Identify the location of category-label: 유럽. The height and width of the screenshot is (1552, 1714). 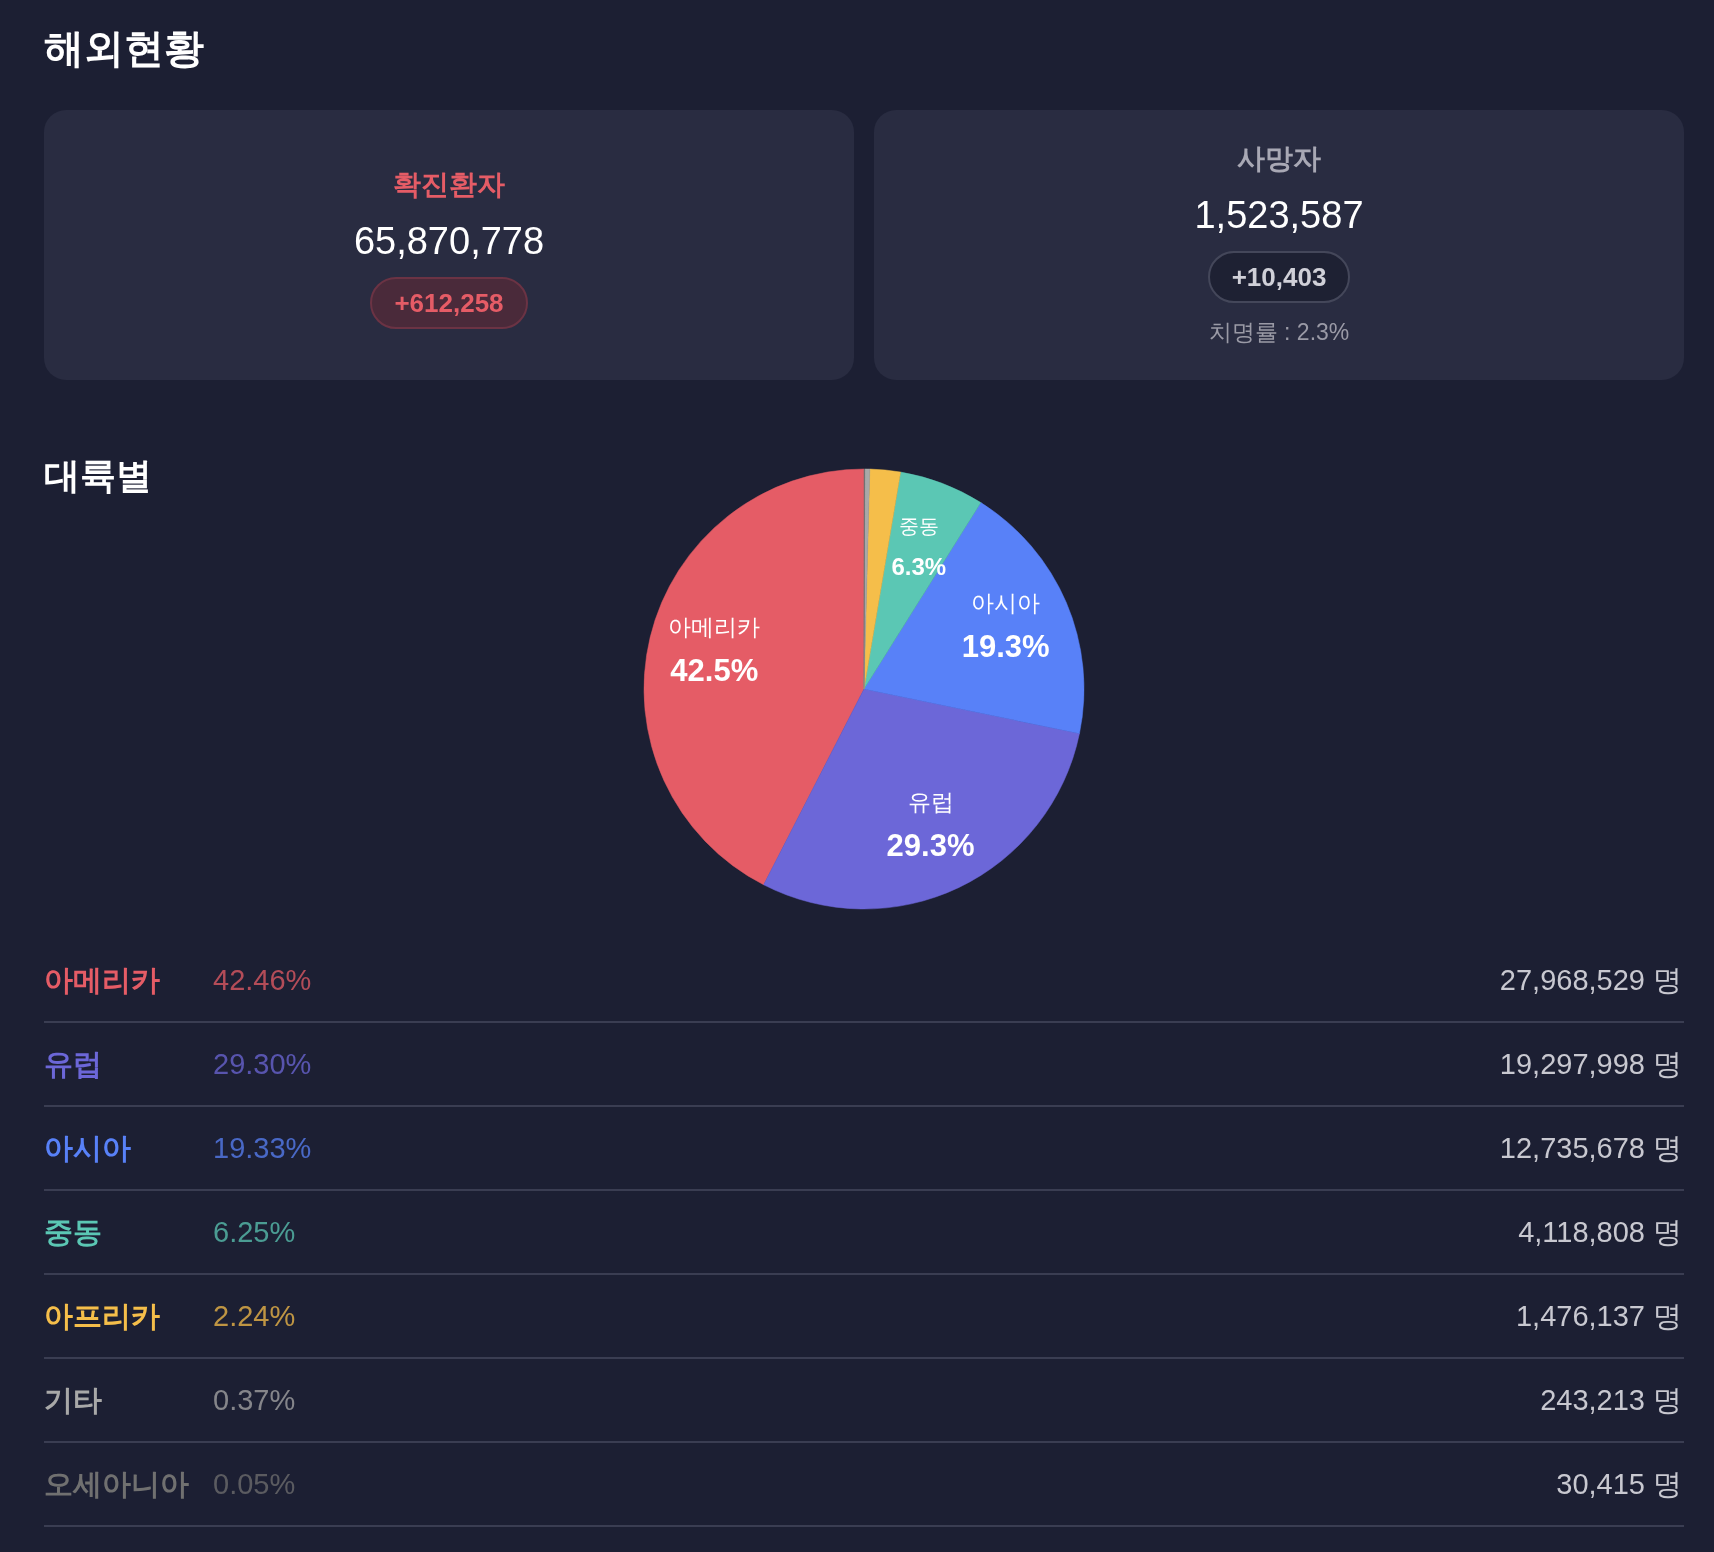
(73, 1064).